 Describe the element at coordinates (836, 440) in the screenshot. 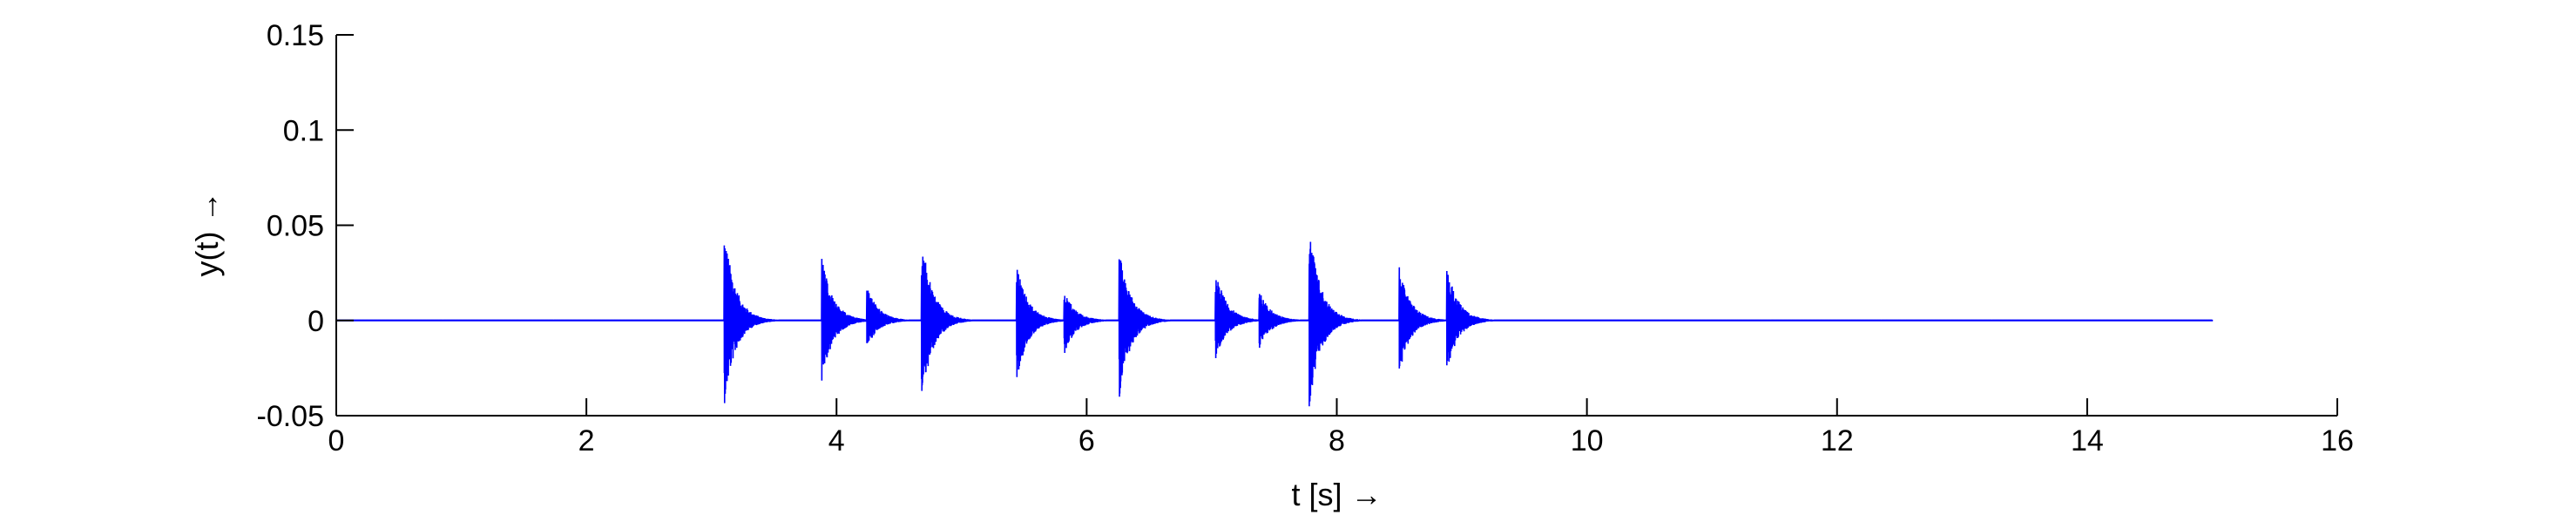

I see `x-tick-label: 4` at that location.